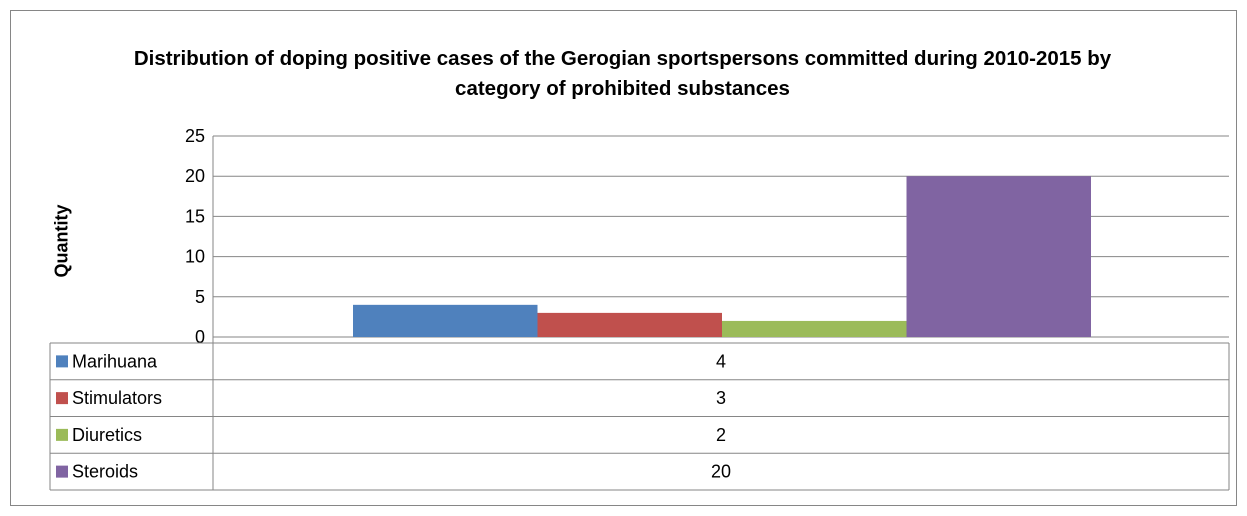 This screenshot has height=516, width=1247. I want to click on bar-stimulators, so click(629, 324).